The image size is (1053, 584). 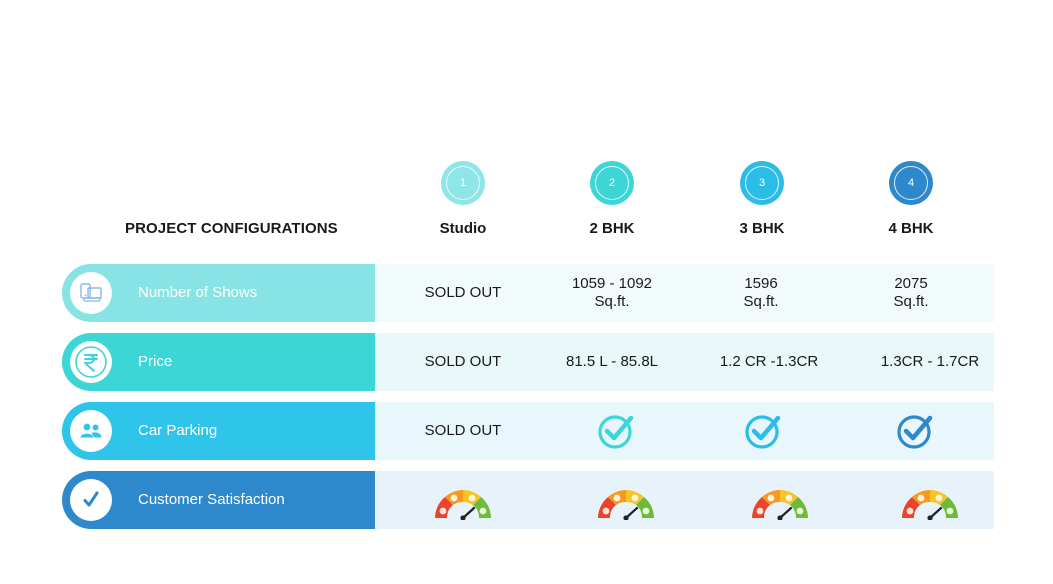 What do you see at coordinates (930, 361) in the screenshot?
I see `cell-price-4bhk: 1.3CR - 1.7CR` at bounding box center [930, 361].